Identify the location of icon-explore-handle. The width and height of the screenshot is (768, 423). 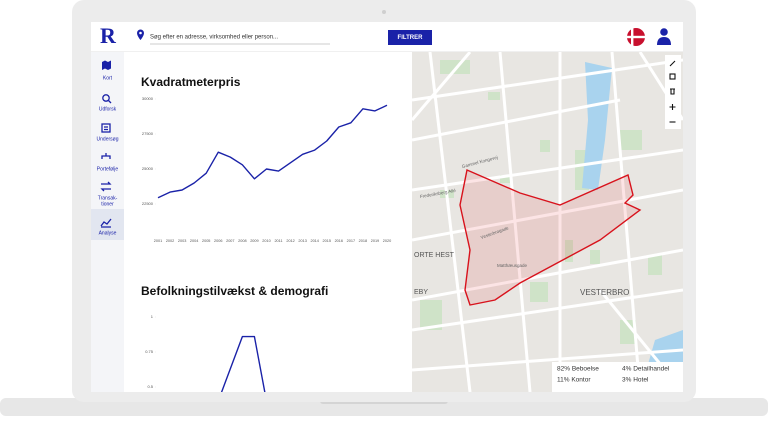
(110, 102).